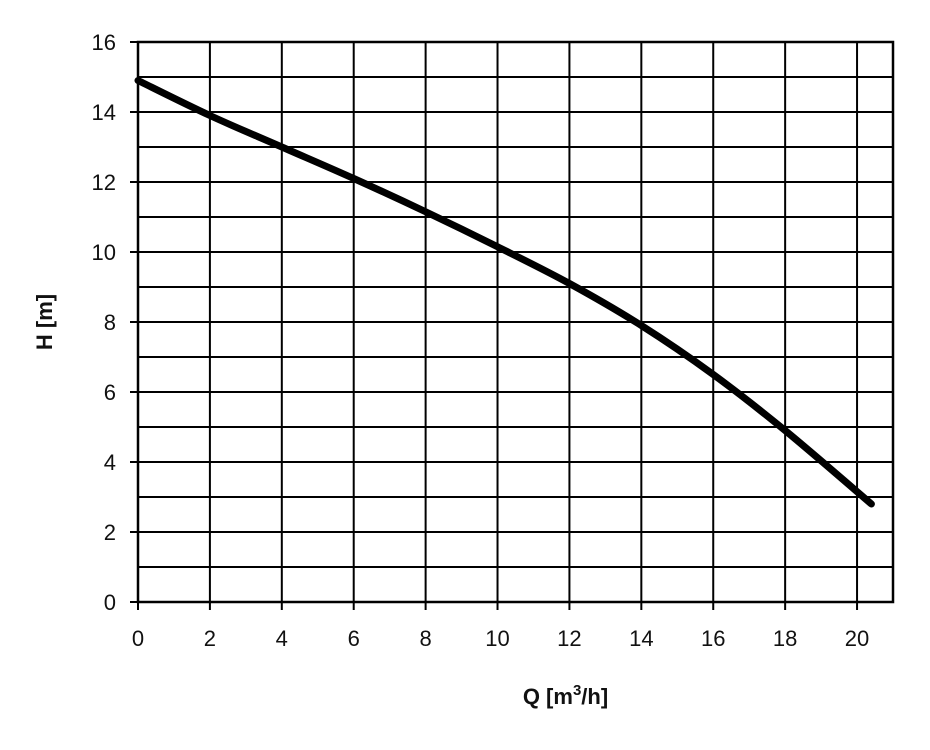 This screenshot has height=750, width=930. Describe the element at coordinates (569, 638) in the screenshot. I see `x-tick-label: 12` at that location.